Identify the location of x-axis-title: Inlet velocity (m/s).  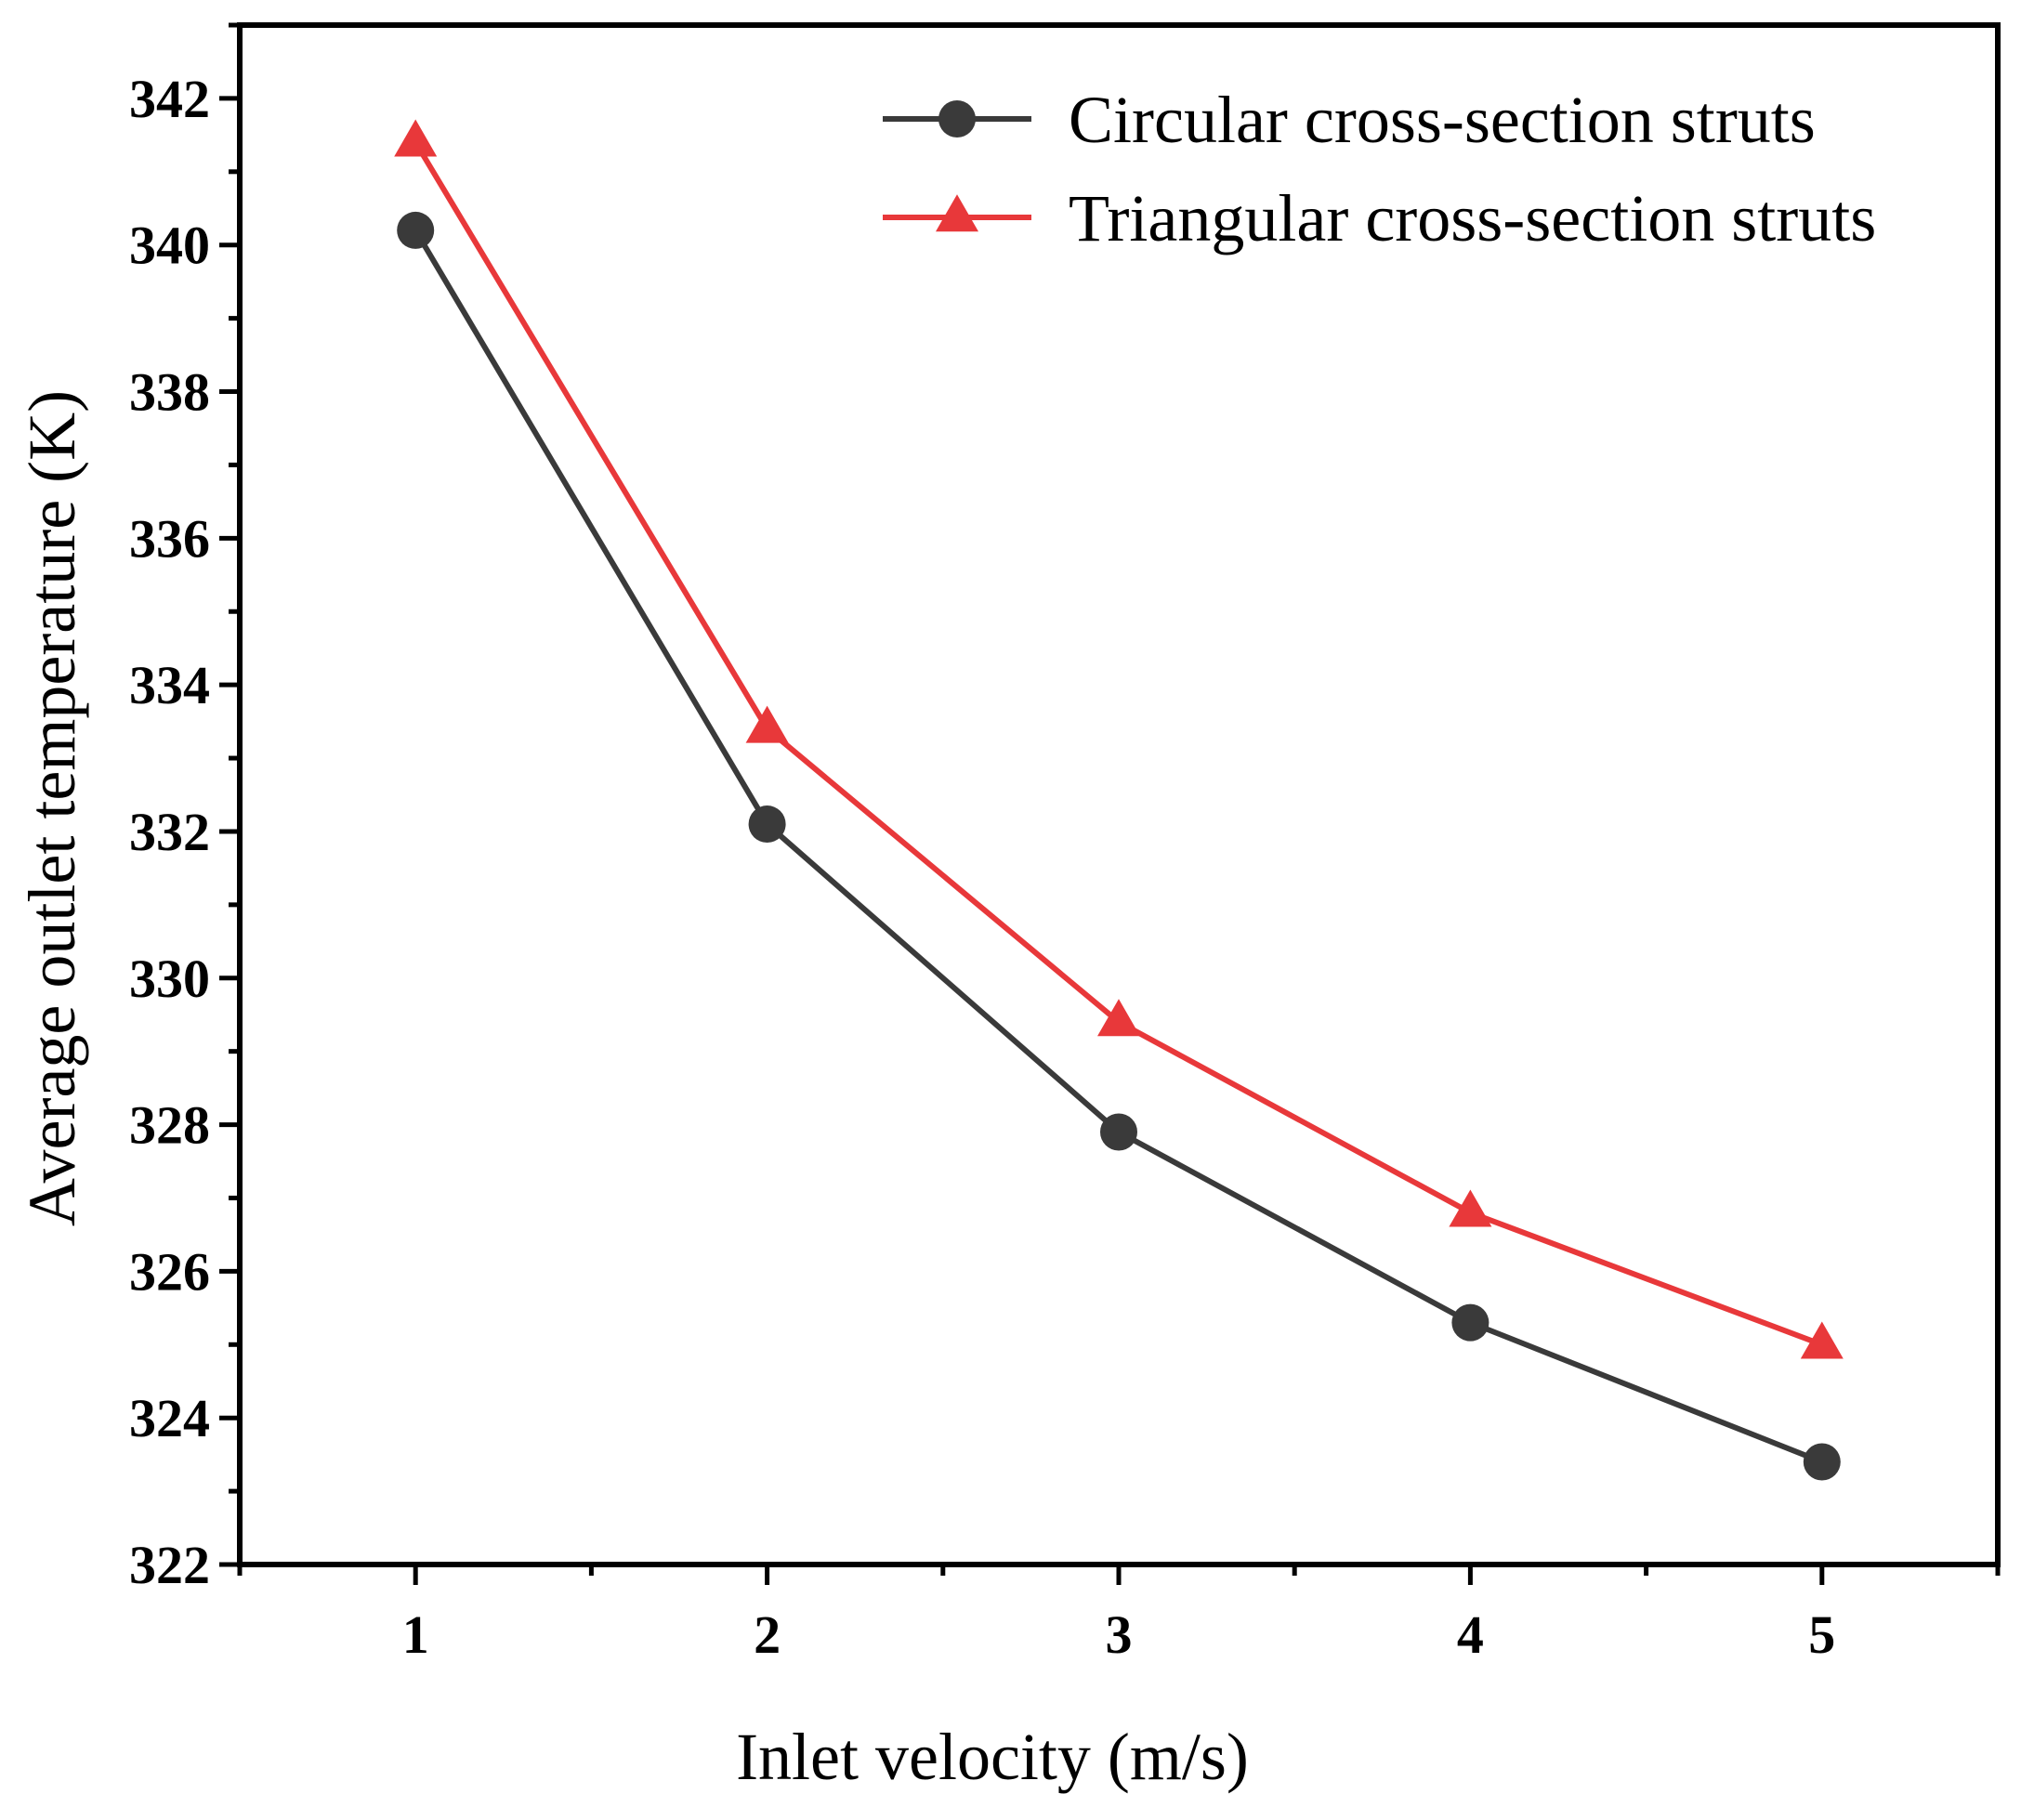
(992, 1757).